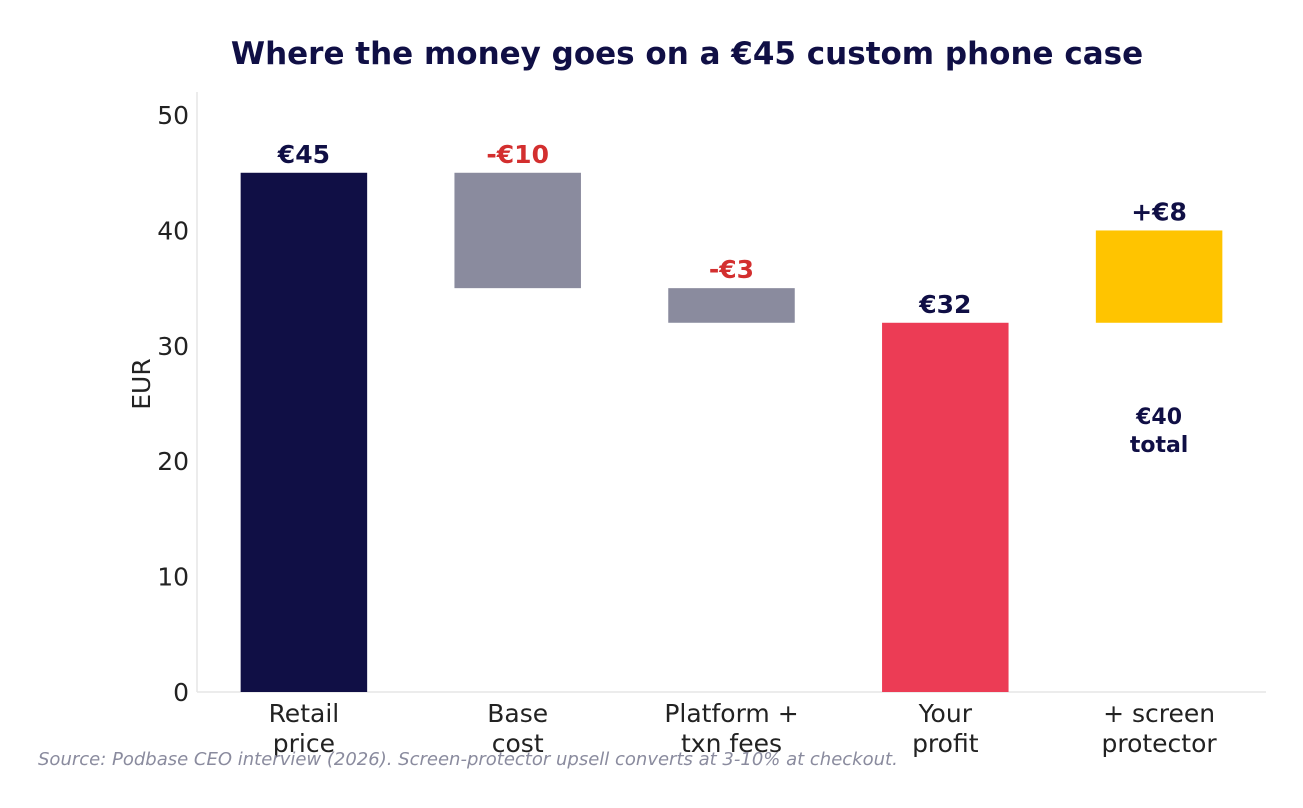 This screenshot has height=808, width=1303. Describe the element at coordinates (1159, 211) in the screenshot. I see `bar-value-label: +€8` at that location.